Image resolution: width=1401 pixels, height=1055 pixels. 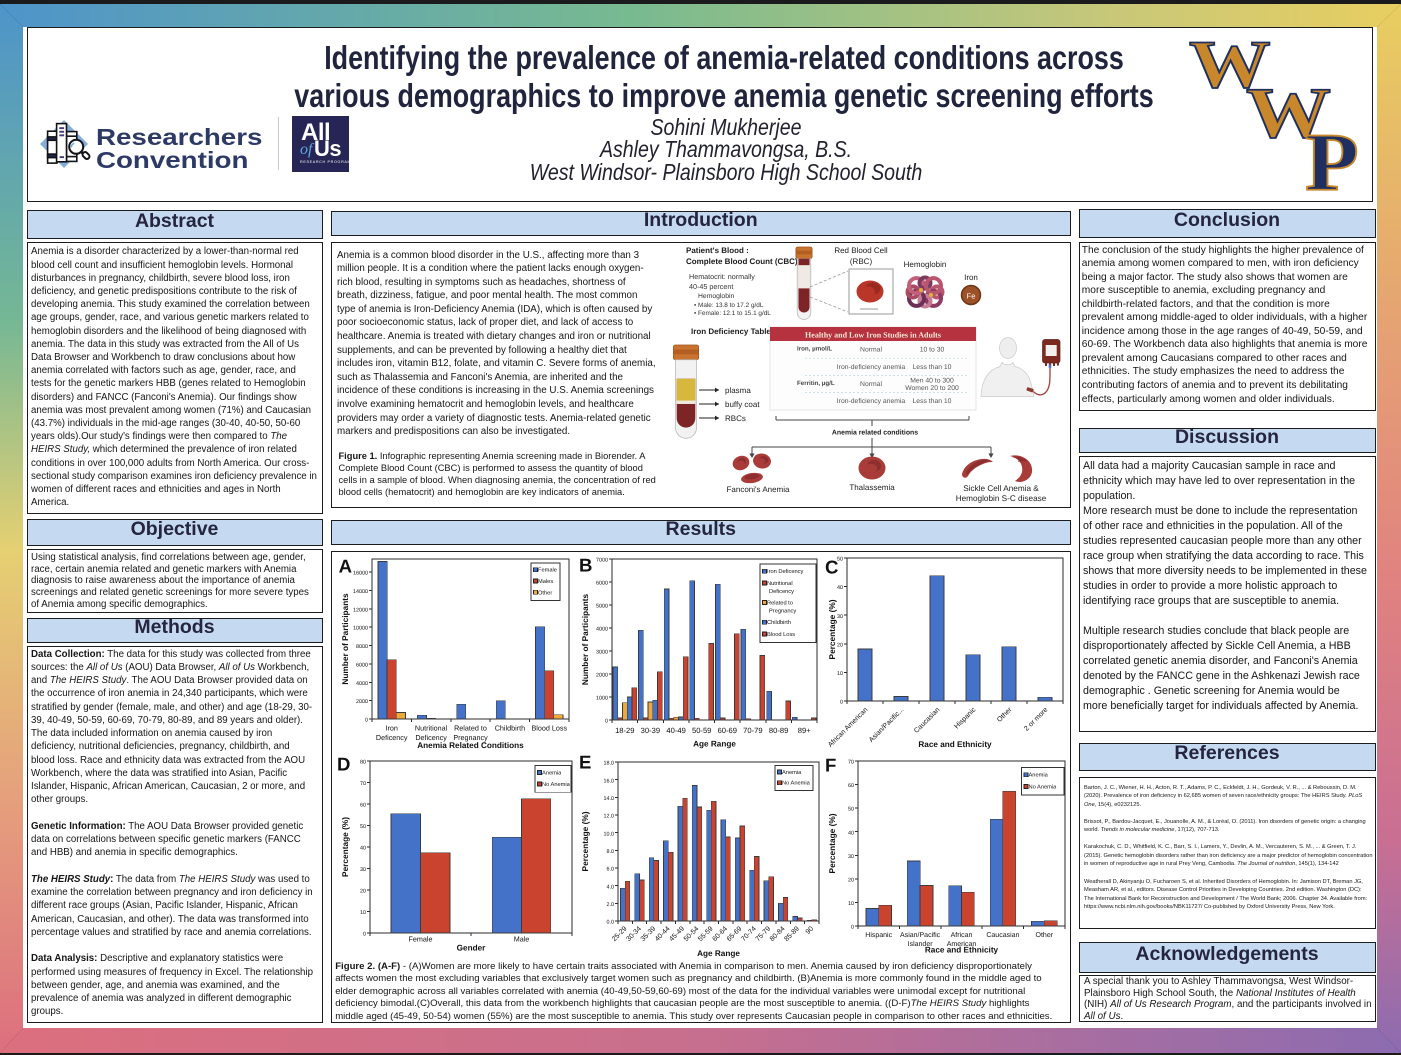 What do you see at coordinates (955, 744) in the screenshot?
I see `svg-text: Race and Ethnicity` at bounding box center [955, 744].